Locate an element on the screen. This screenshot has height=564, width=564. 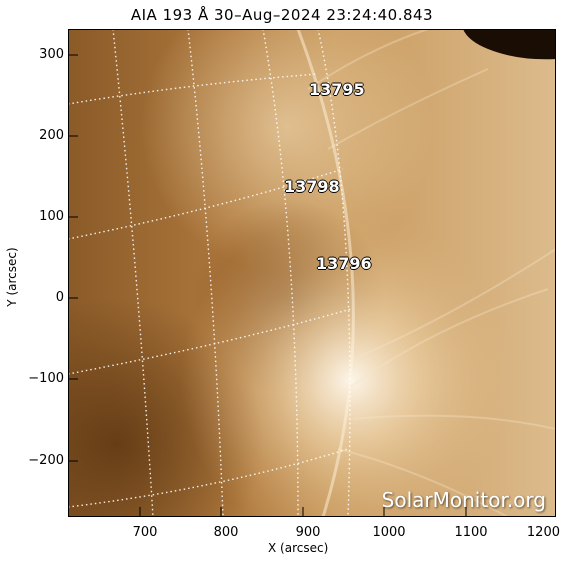
y-tick-label: 0 is located at coordinates (59, 297).